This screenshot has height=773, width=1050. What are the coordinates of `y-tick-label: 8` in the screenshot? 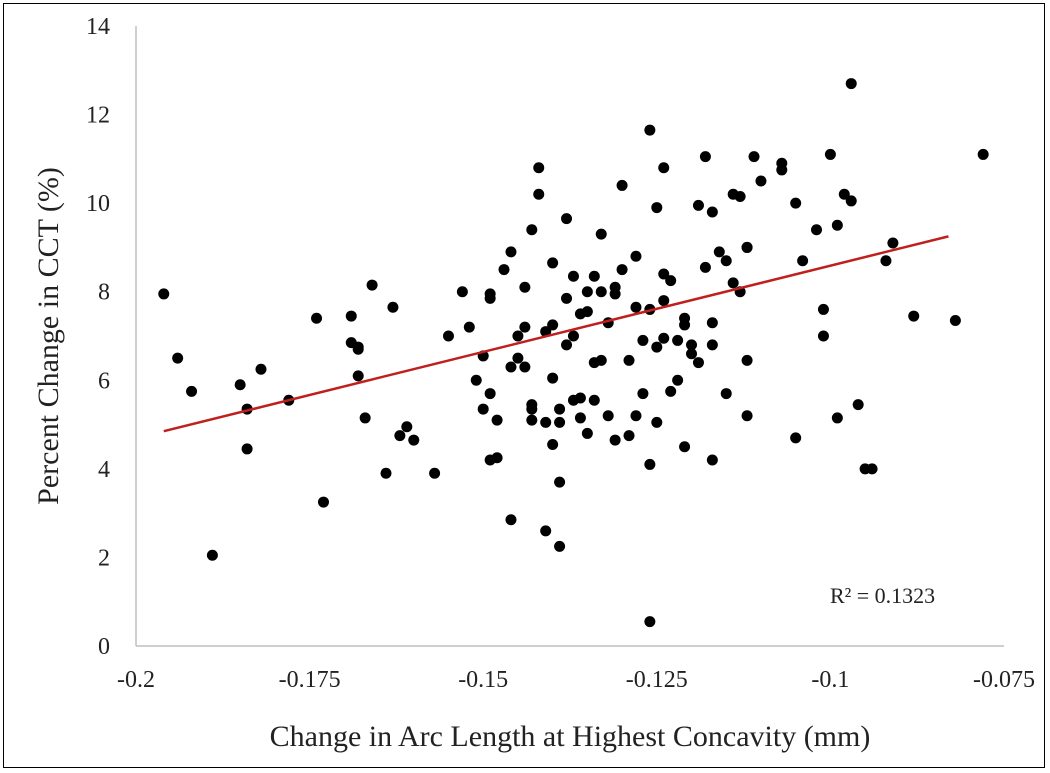 It's located at (104, 293).